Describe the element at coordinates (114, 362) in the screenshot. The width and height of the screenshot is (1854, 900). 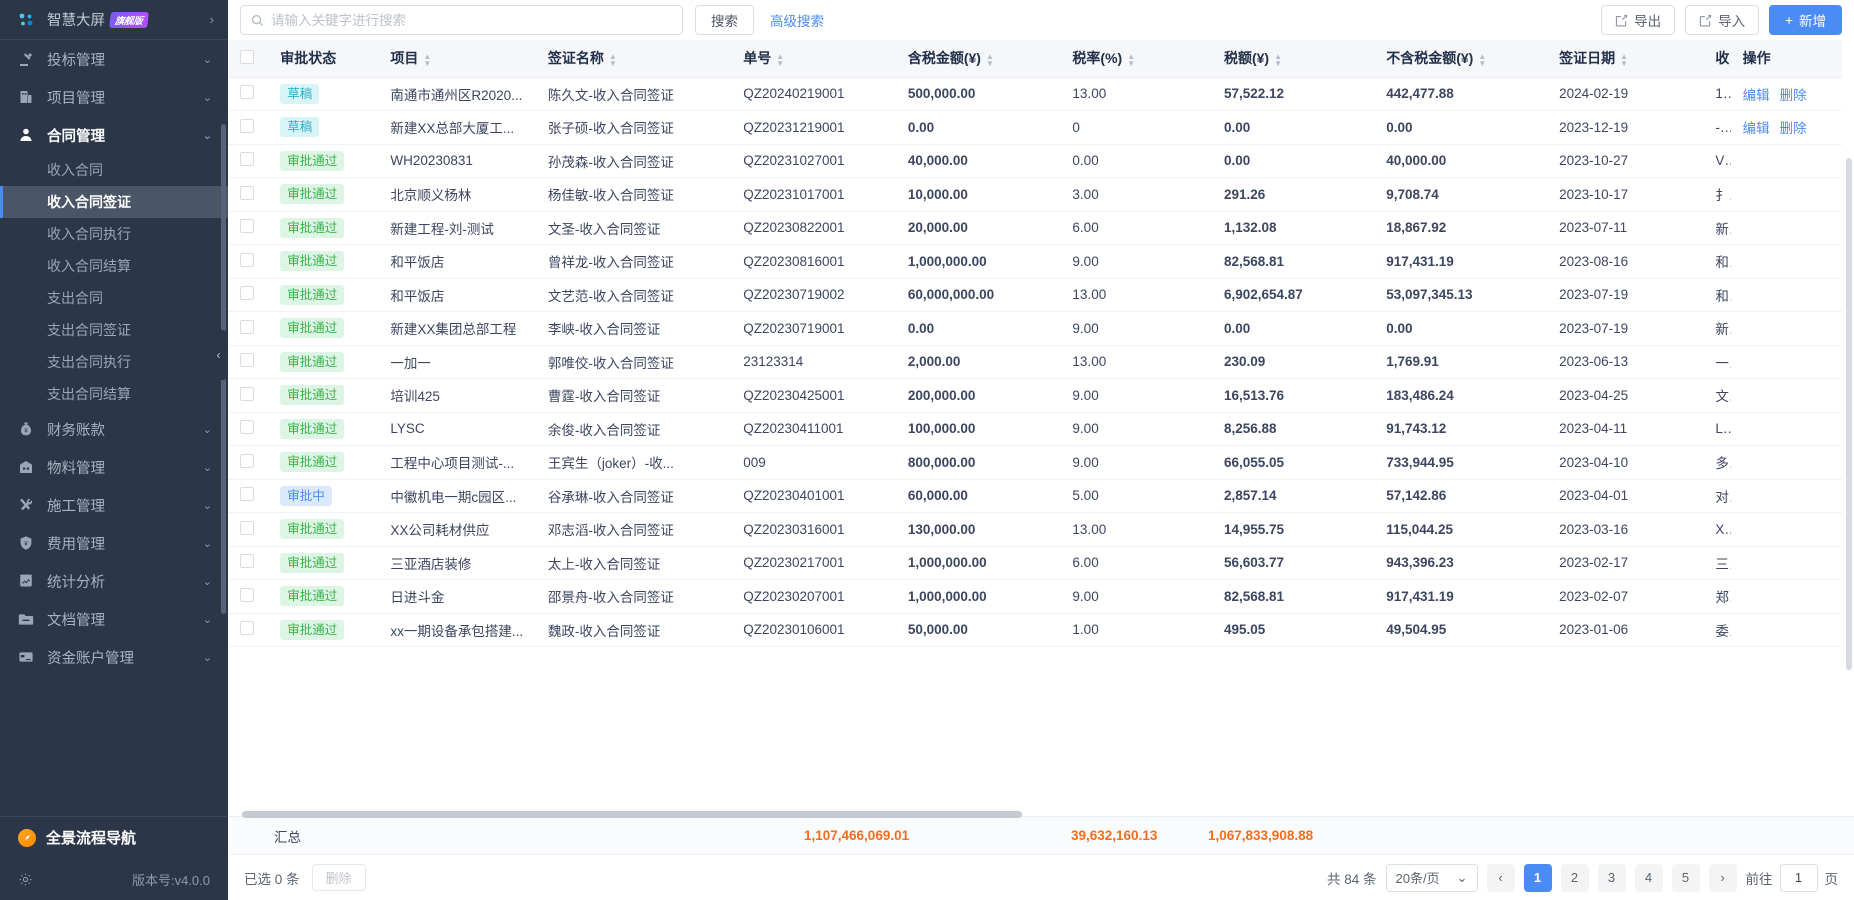
I see `sidebar-subitem-expense-exec: 支出合同执行` at that location.